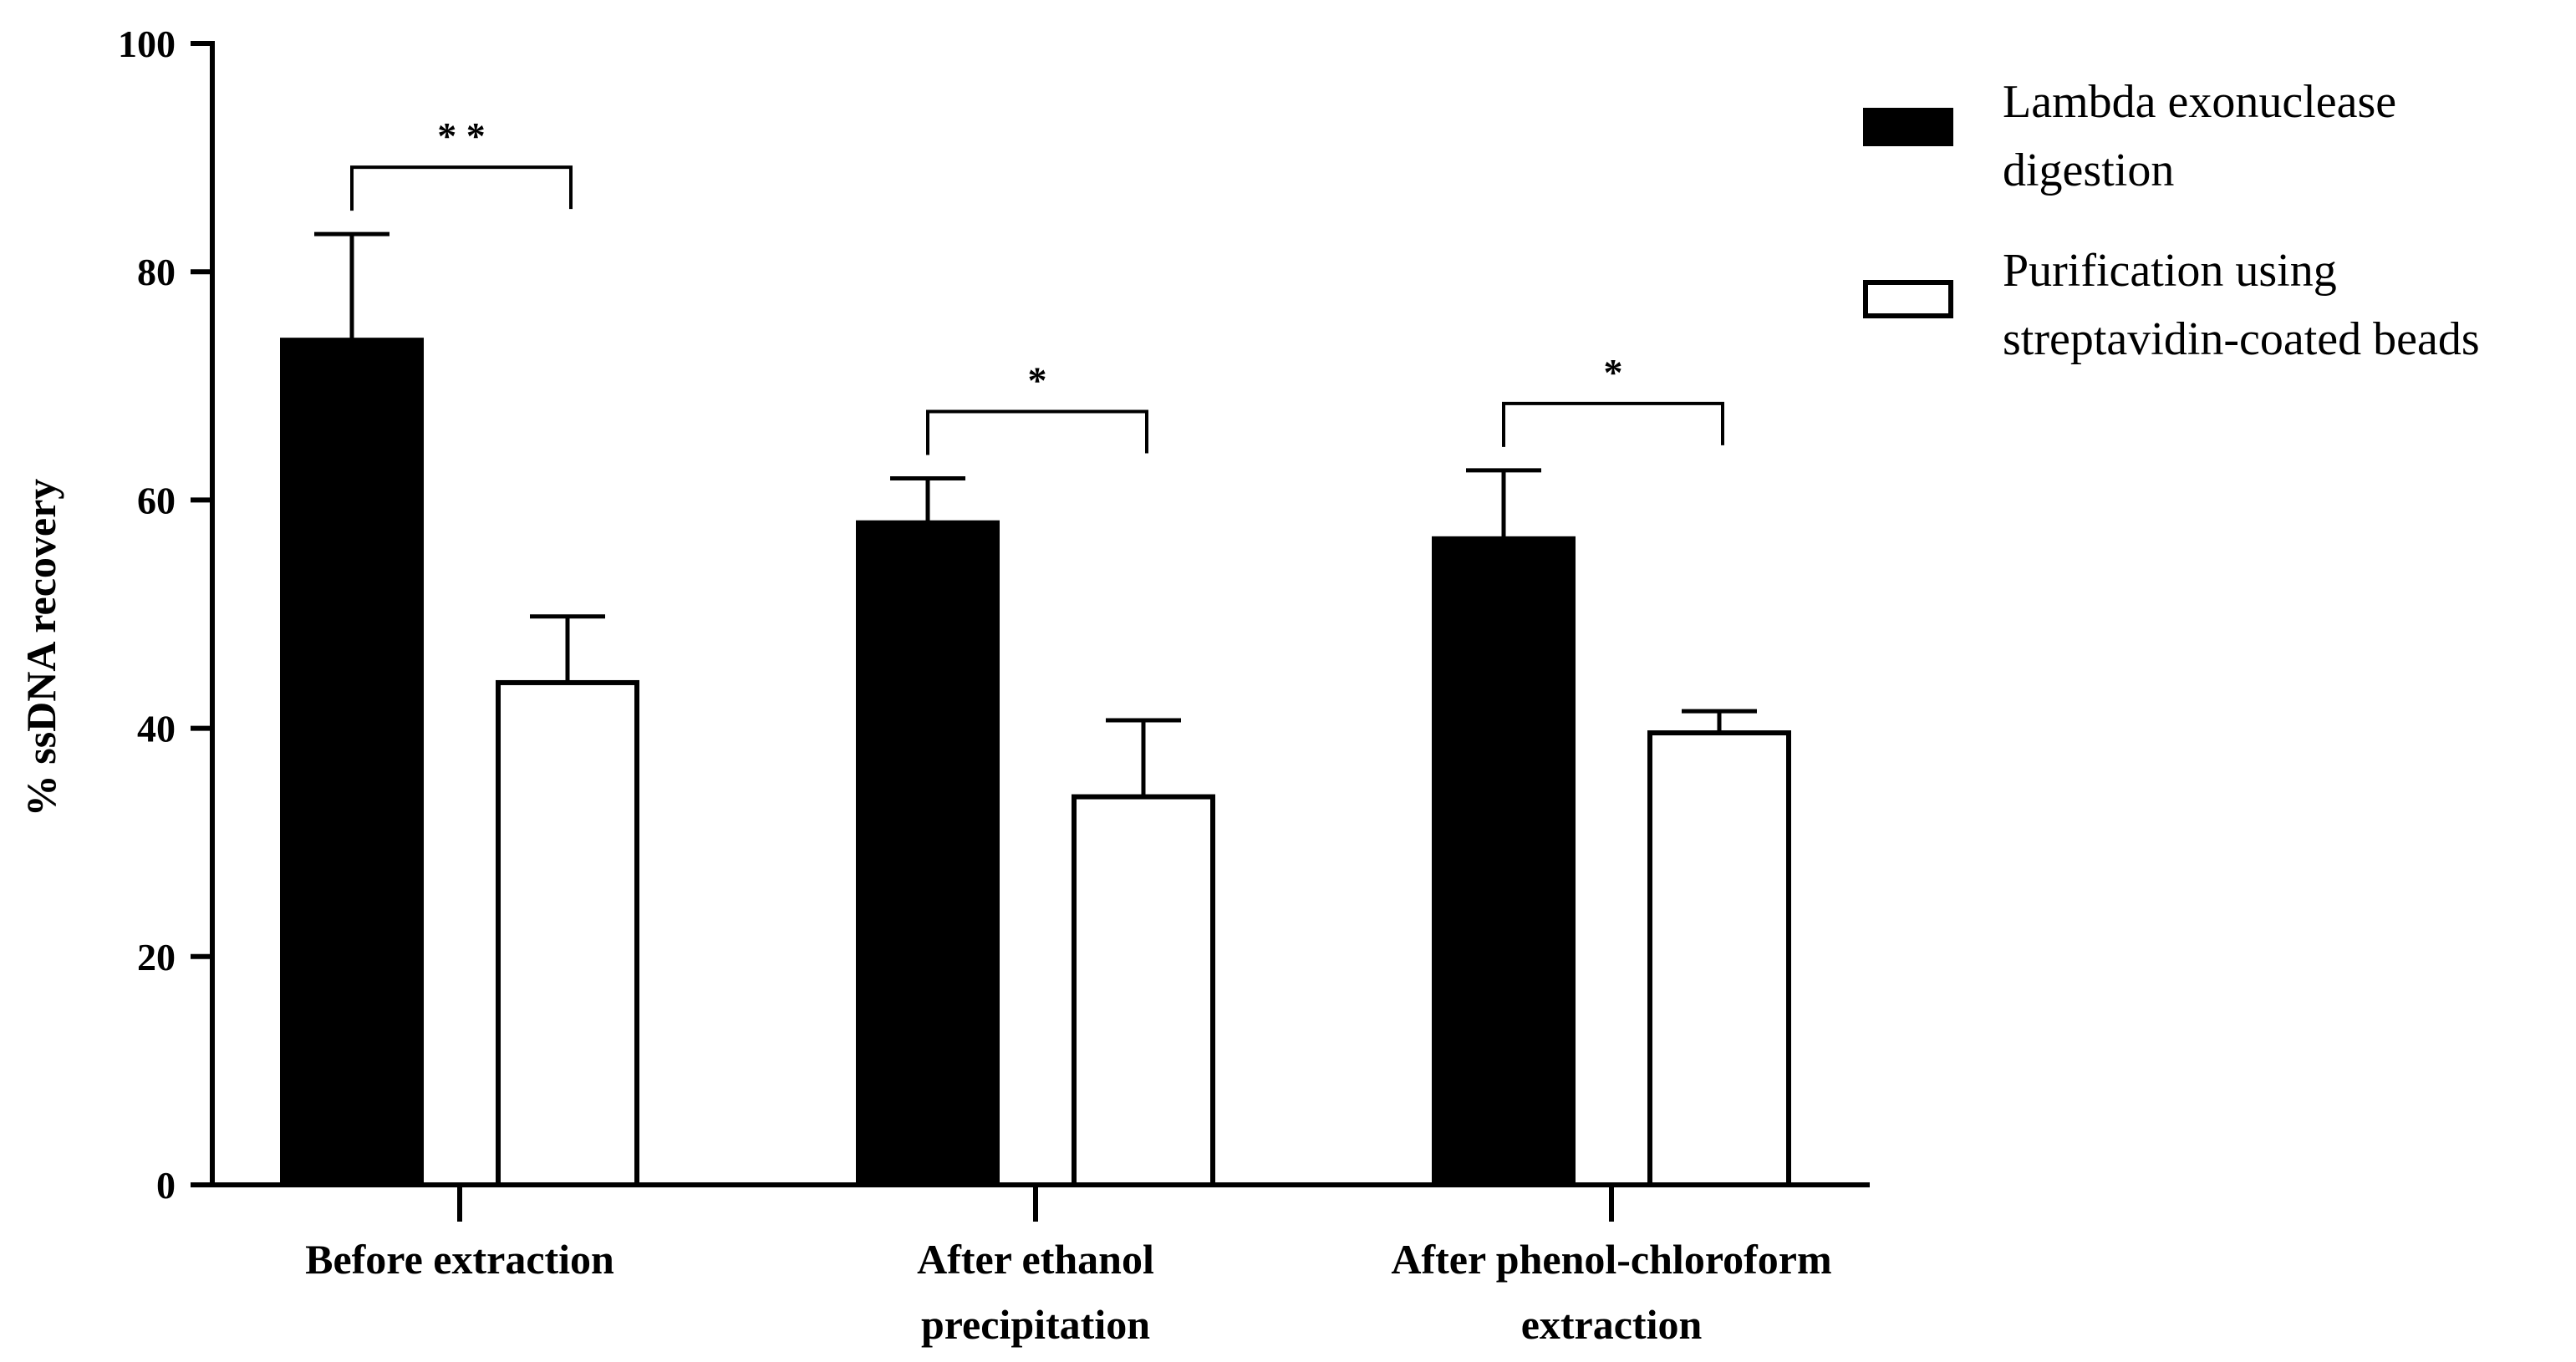 This screenshot has height=1362, width=2576. I want to click on y-tick-label: 0, so click(166, 1185).